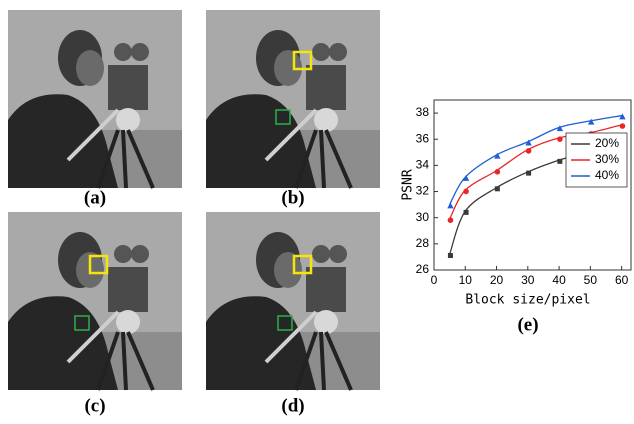 The image size is (634, 424). What do you see at coordinates (607, 175) in the screenshot?
I see `legend-label: 40%` at bounding box center [607, 175].